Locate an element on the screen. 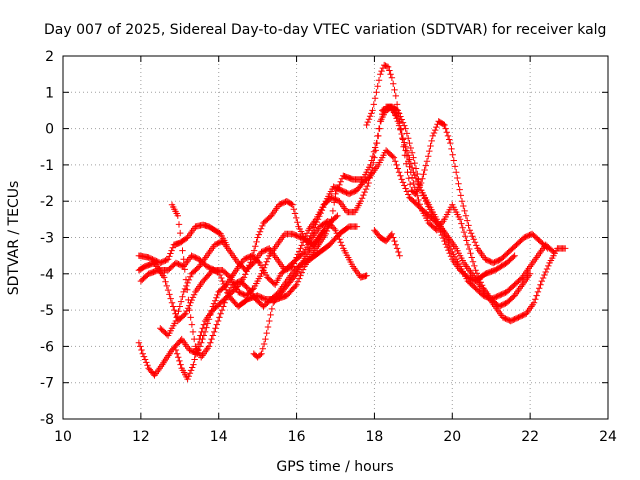  y-tick-label: -2 is located at coordinates (47, 202).